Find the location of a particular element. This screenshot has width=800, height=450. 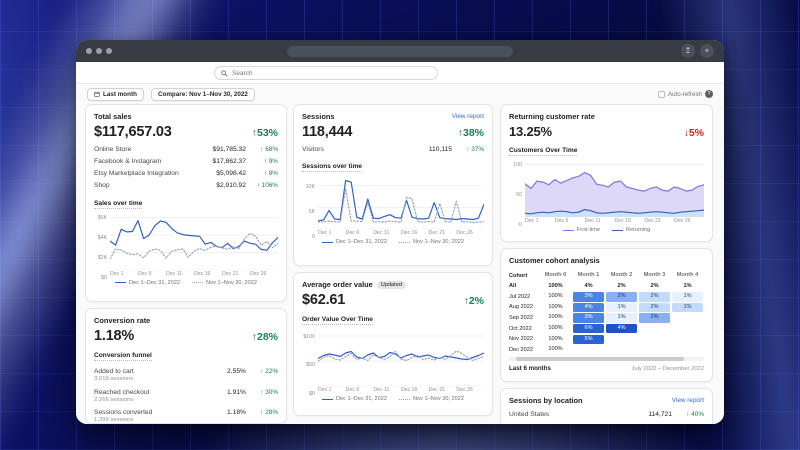

channel-label: Shop is located at coordinates (102, 186).